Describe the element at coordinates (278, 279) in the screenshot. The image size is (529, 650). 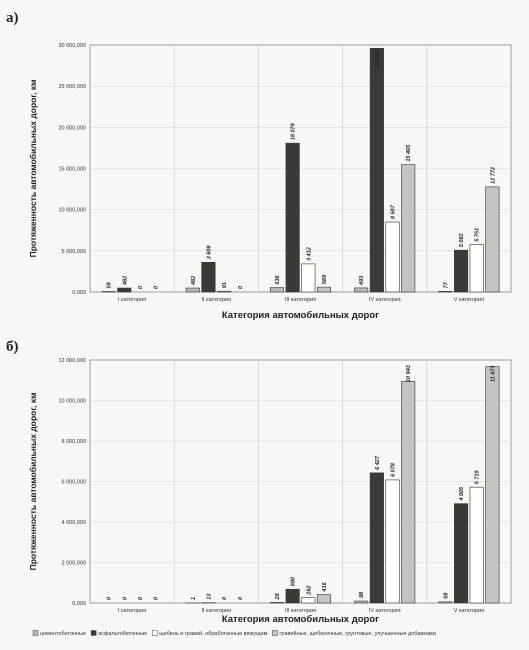
I see `bar-value-label: 536` at that location.